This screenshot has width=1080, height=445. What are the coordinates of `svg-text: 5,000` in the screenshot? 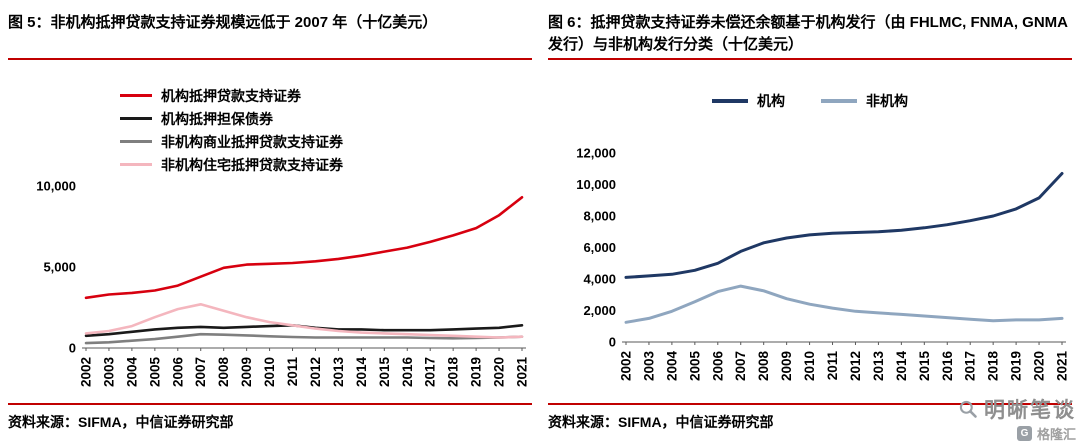 It's located at (59, 267).